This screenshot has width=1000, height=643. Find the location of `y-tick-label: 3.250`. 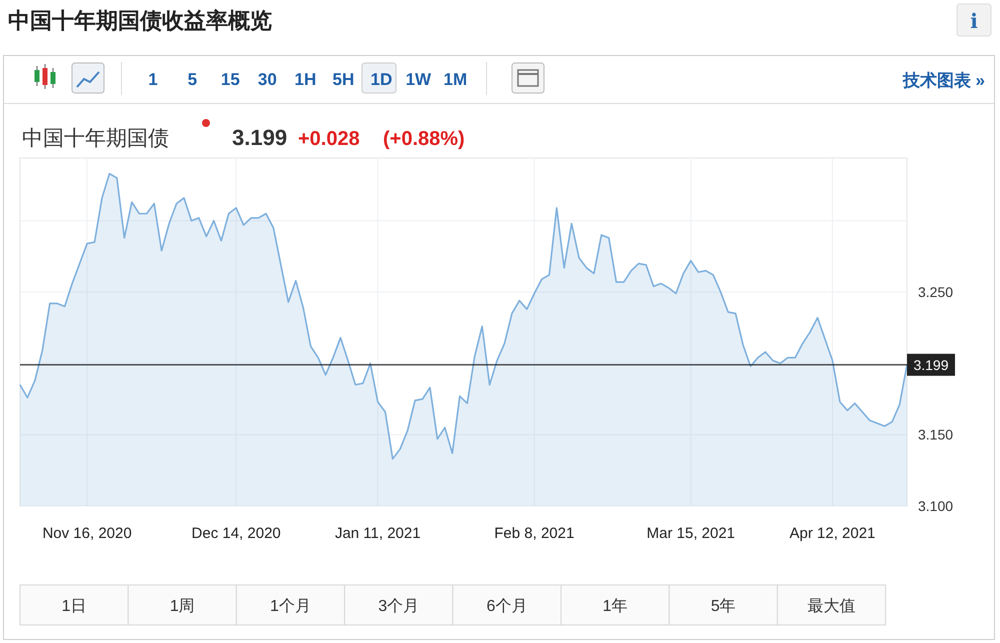

y-tick-label: 3.250 is located at coordinates (936, 292).